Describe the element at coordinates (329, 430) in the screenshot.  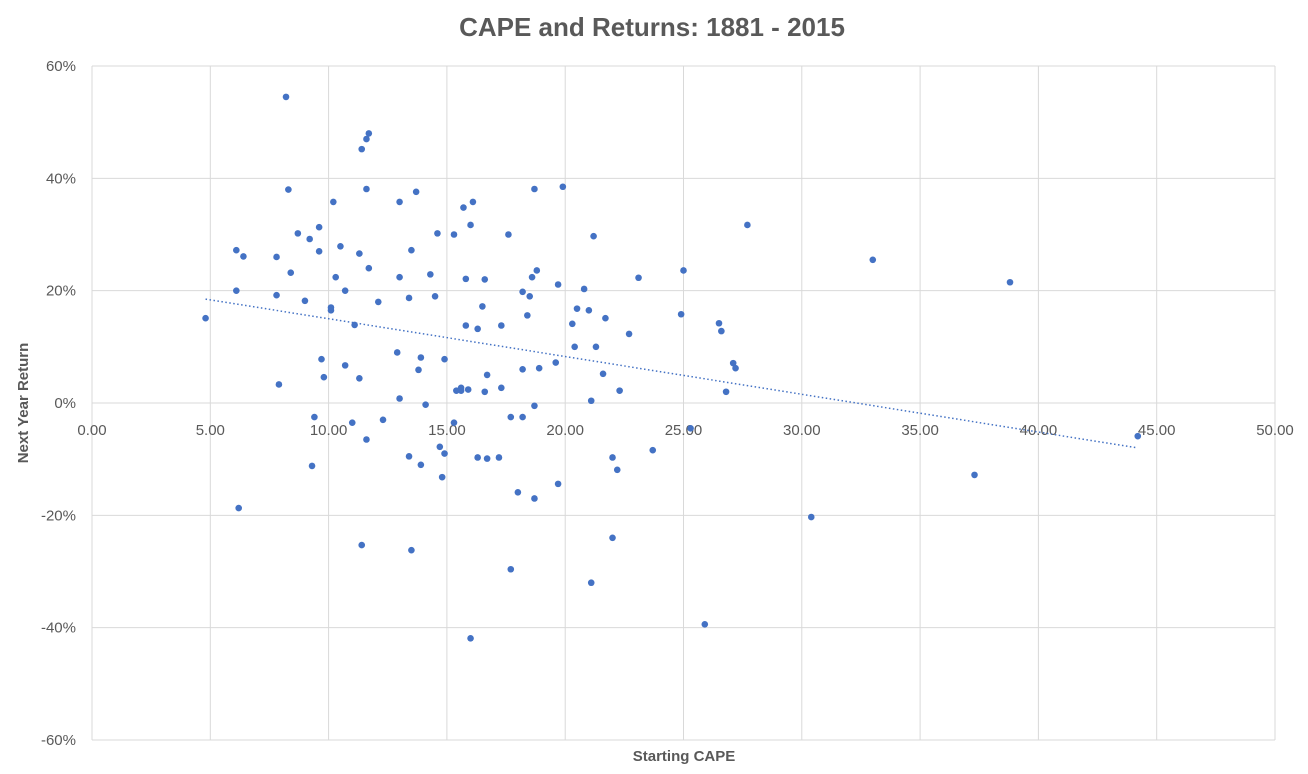
I see `x-tick-label: 10.00` at that location.